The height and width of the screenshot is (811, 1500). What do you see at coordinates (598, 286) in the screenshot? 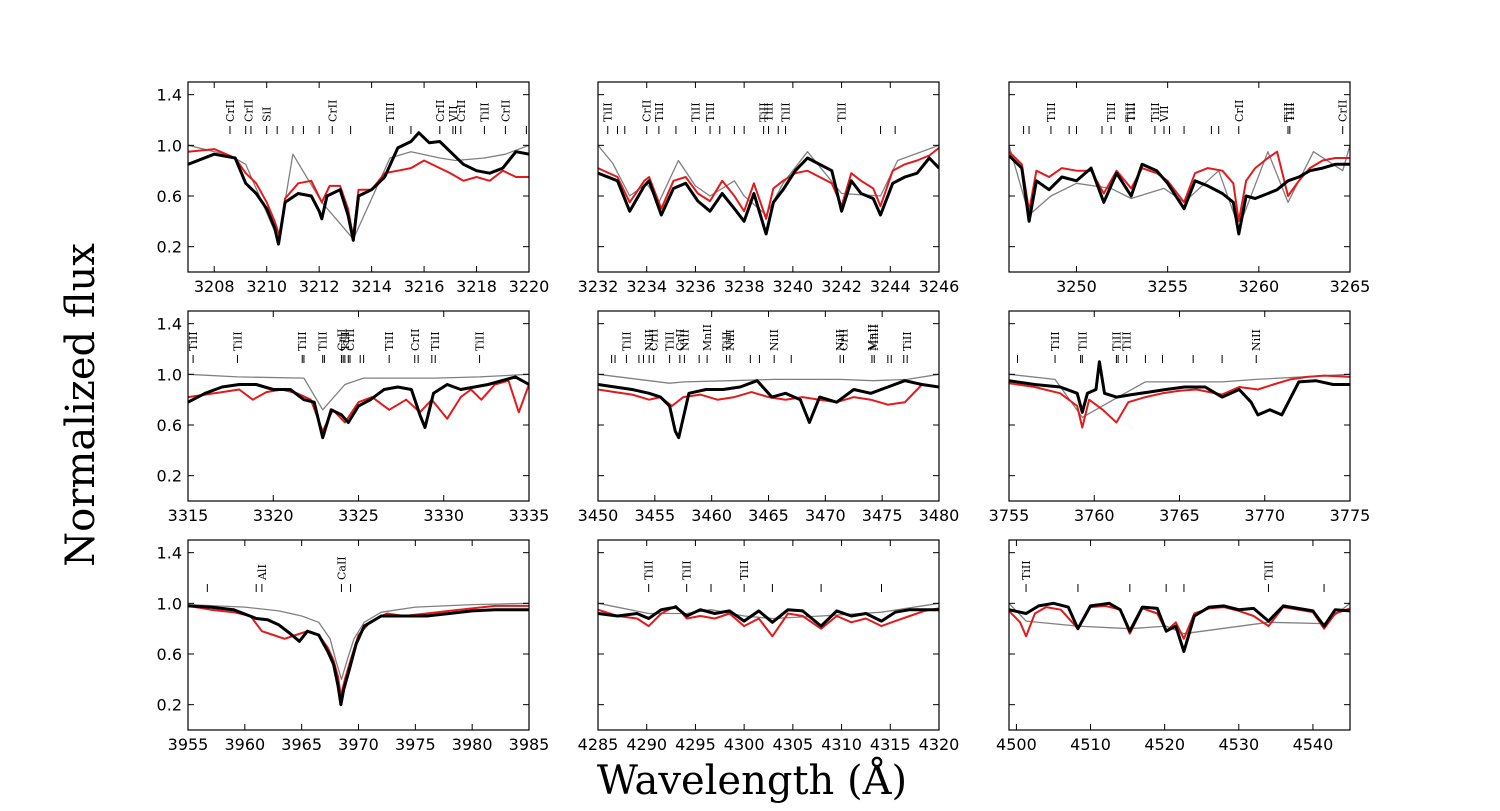
I see `x-tick-label: 3232` at bounding box center [598, 286].